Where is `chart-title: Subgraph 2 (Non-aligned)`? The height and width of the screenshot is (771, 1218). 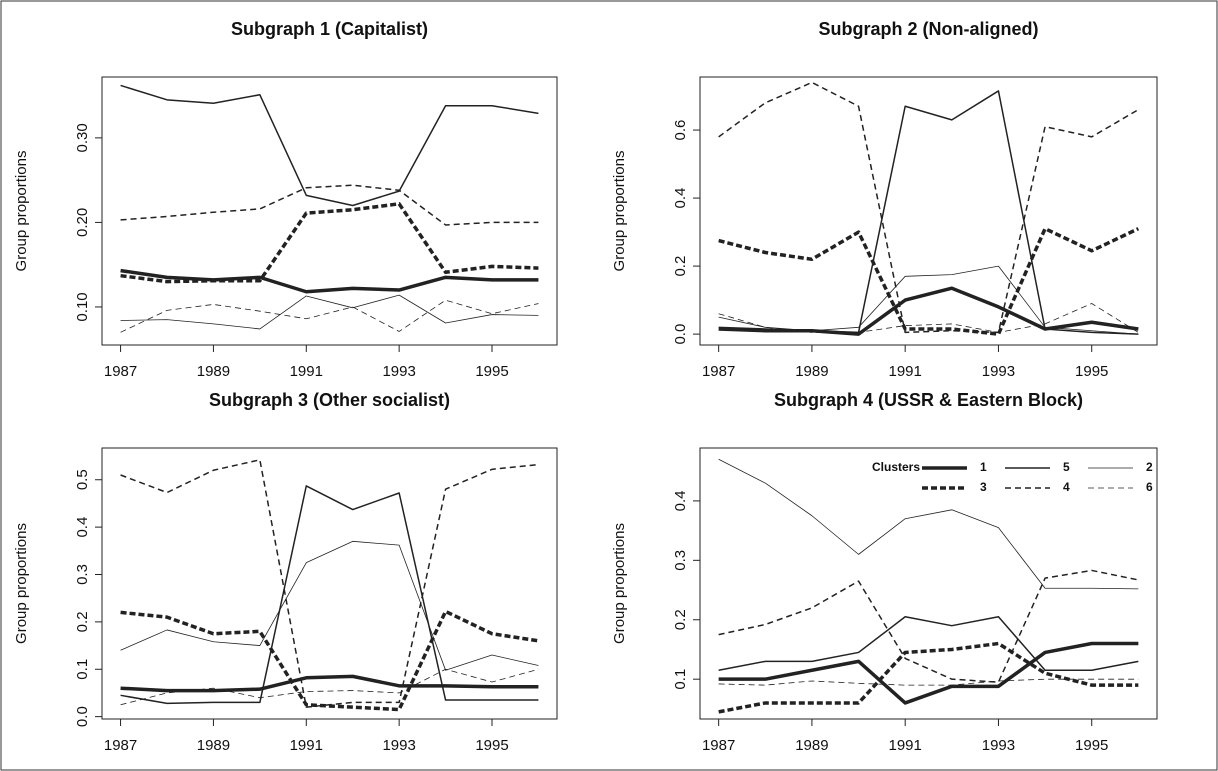 chart-title: Subgraph 2 (Non-aligned) is located at coordinates (929, 29).